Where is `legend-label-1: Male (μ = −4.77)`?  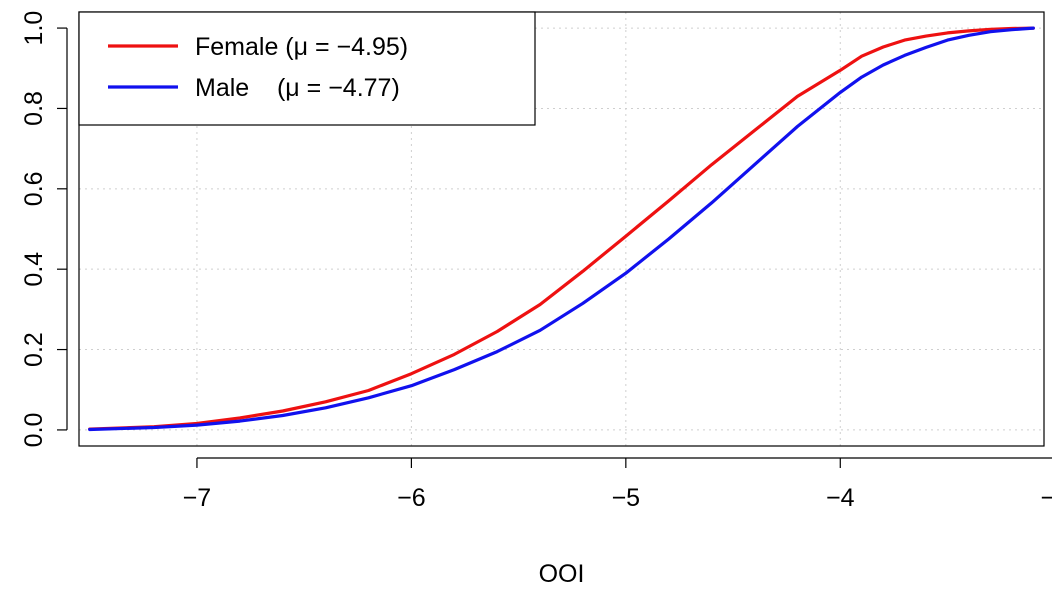 legend-label-1: Male (μ = −4.77) is located at coordinates (297, 88).